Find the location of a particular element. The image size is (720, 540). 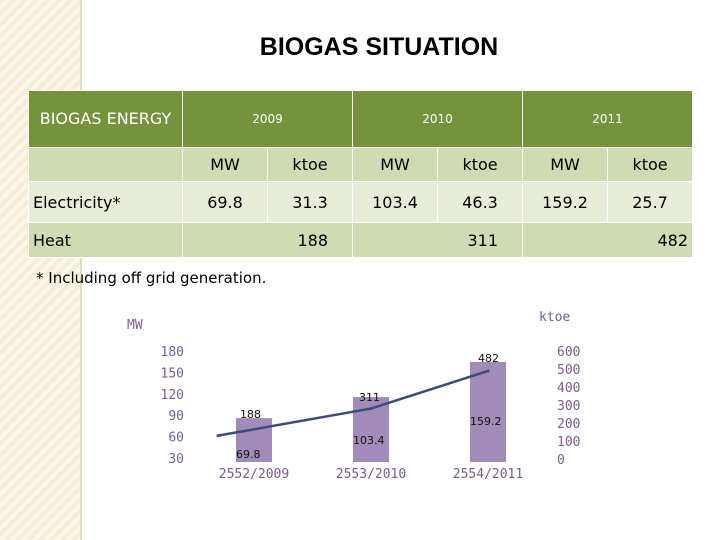

year-header-2011: 2011 is located at coordinates (608, 119).